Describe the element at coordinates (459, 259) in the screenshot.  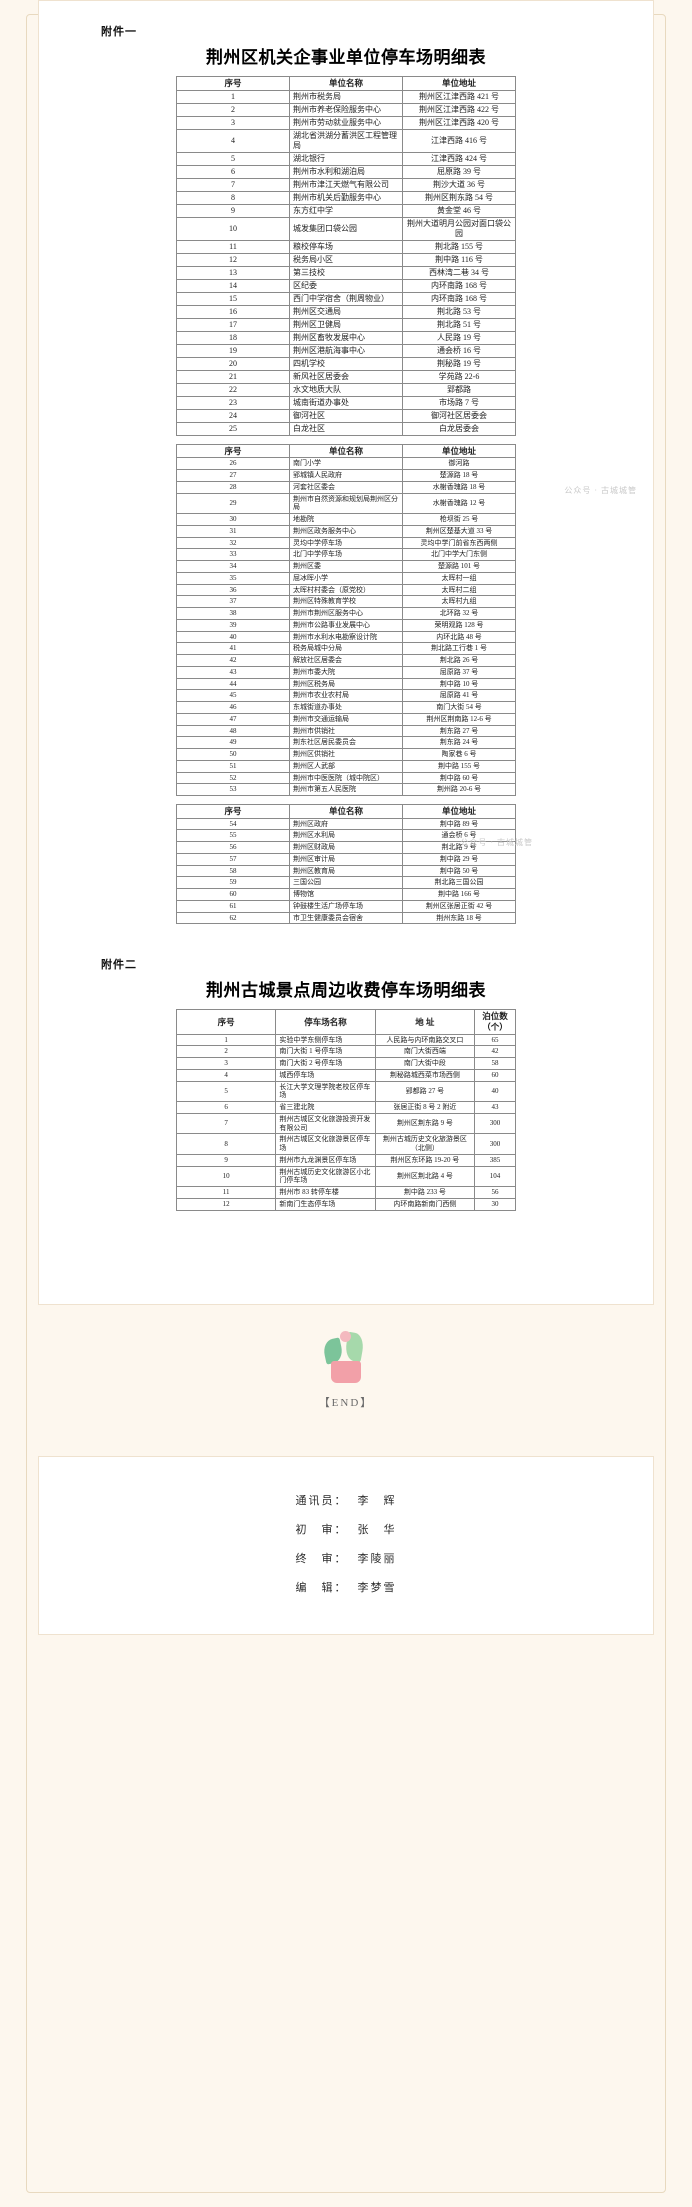
I see `cell-address: 荆中路 116 号` at that location.